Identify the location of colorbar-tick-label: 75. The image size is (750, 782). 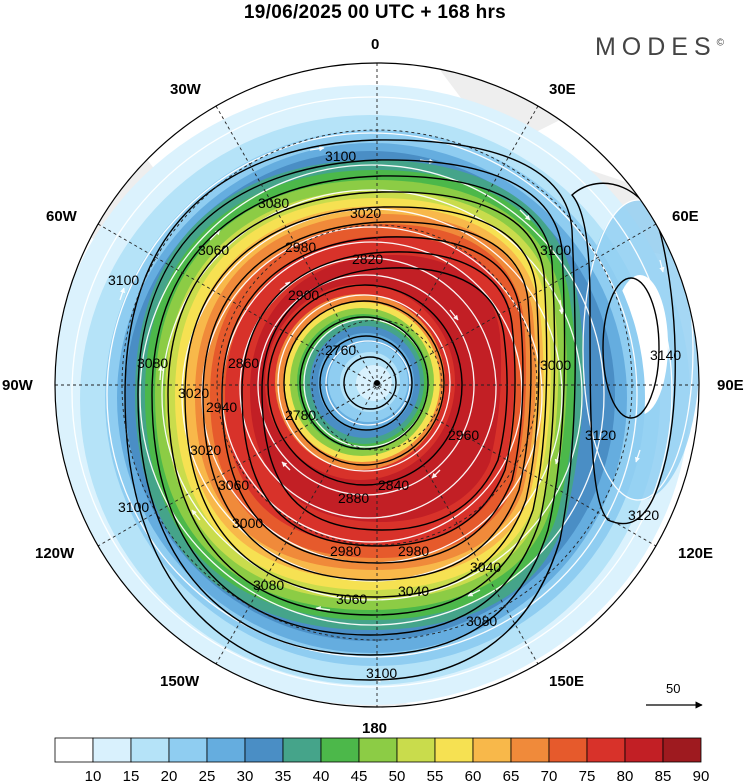
(587, 775).